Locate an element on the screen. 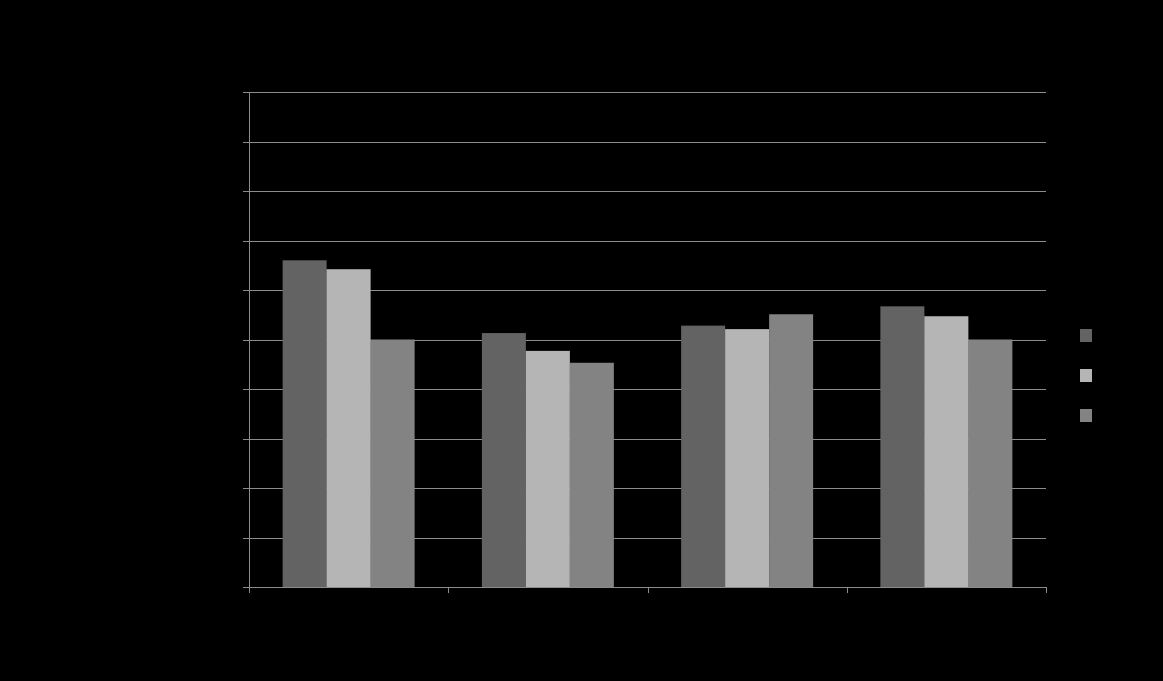 Image resolution: width=1163 pixels, height=681 pixels. legend is located at coordinates (1086, 375).